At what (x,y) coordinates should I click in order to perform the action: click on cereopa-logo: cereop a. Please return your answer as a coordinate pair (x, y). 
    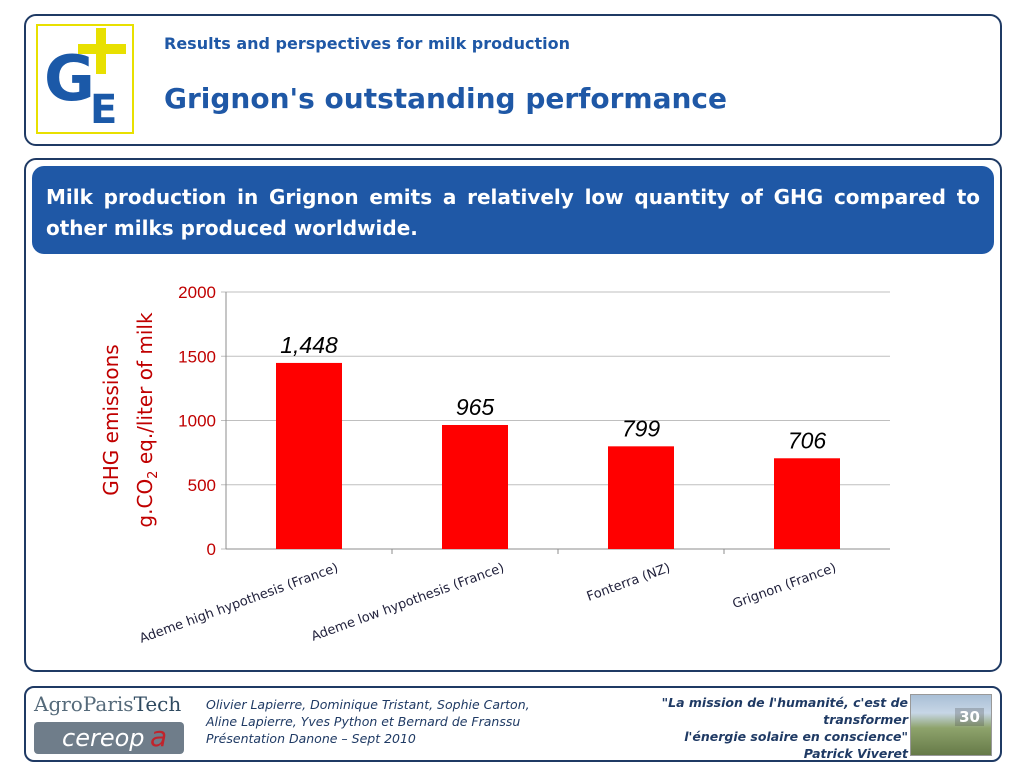
    Looking at the image, I should click on (109, 737).